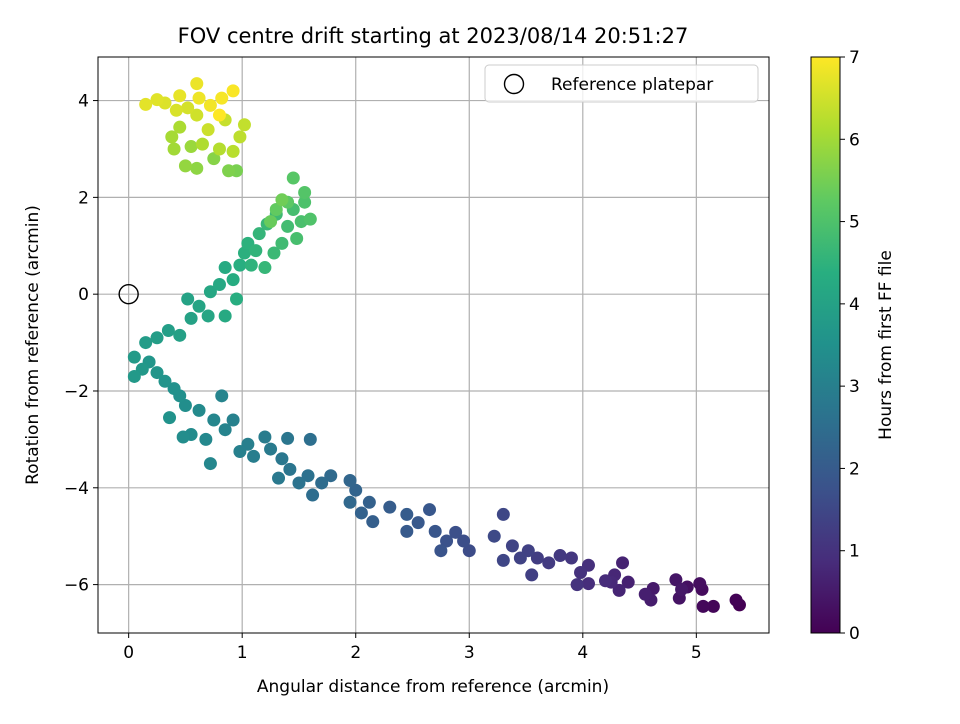 The image size is (960, 724). I want to click on colorbar-tick-label: 4, so click(854, 305).